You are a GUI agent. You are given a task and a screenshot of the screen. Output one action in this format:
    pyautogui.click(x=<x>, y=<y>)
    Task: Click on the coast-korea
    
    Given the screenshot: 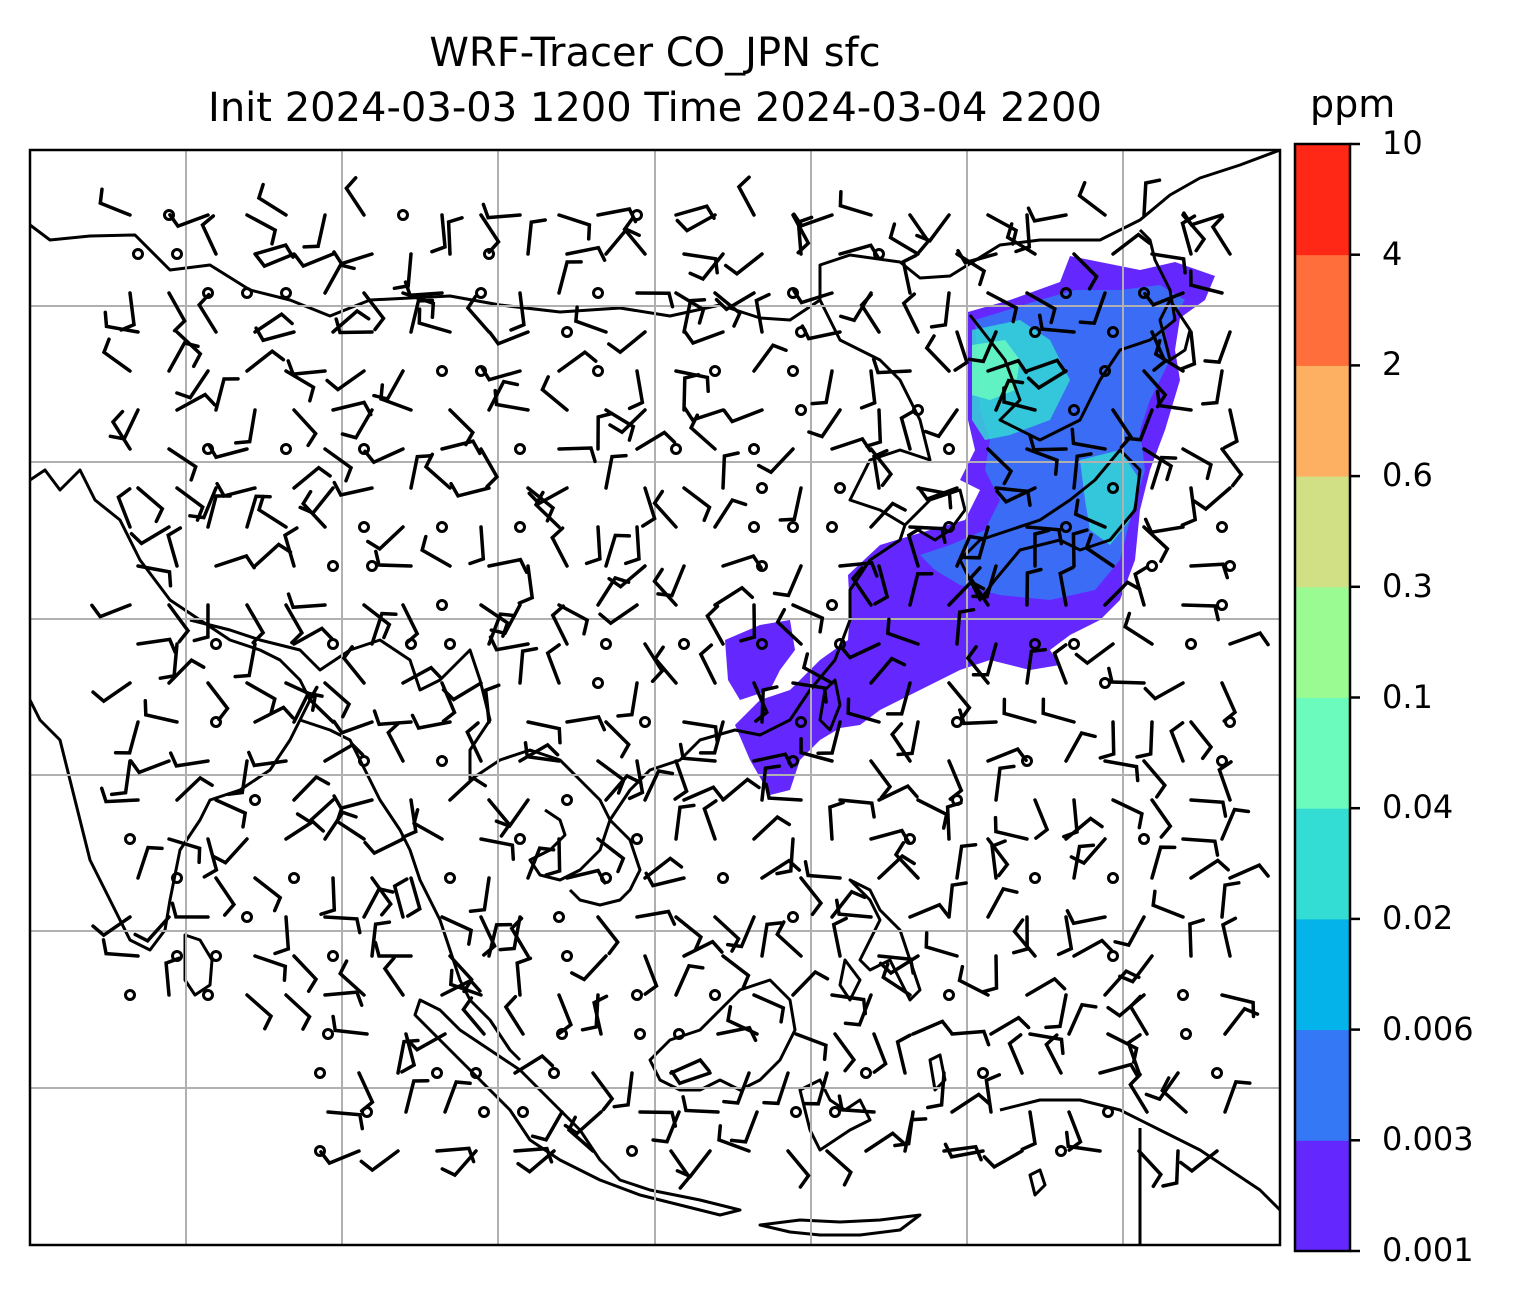 What is the action you would take?
    pyautogui.click(x=935, y=515)
    